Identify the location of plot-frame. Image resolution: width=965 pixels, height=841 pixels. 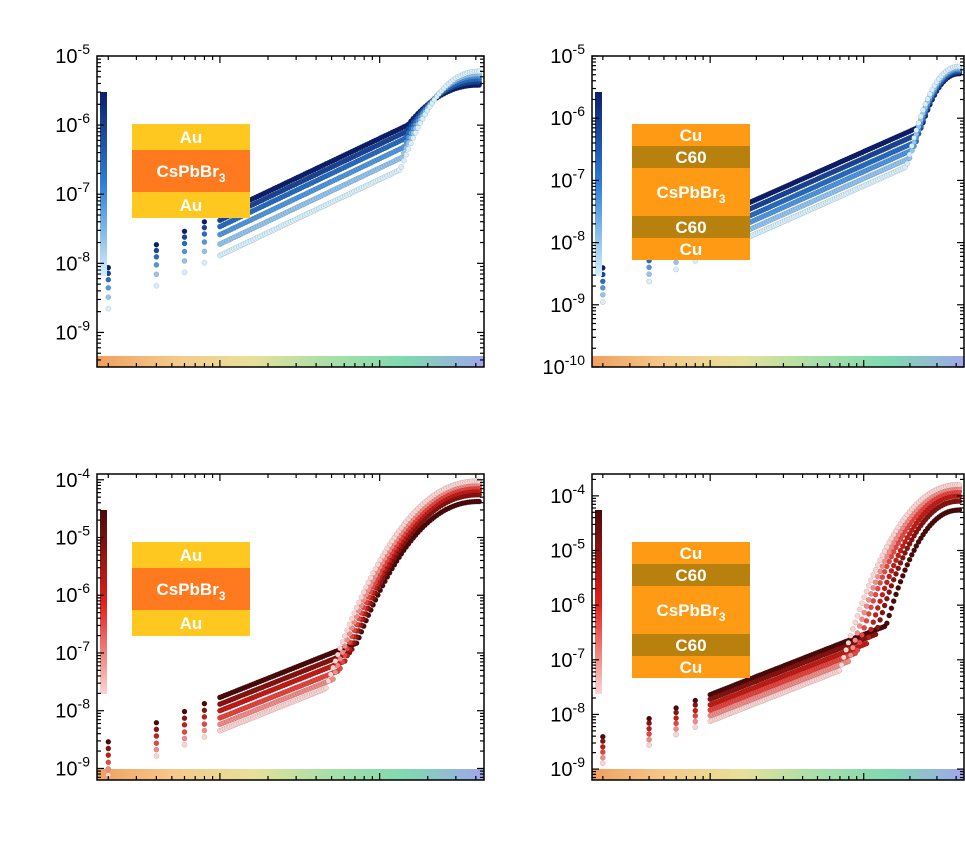
(778, 211).